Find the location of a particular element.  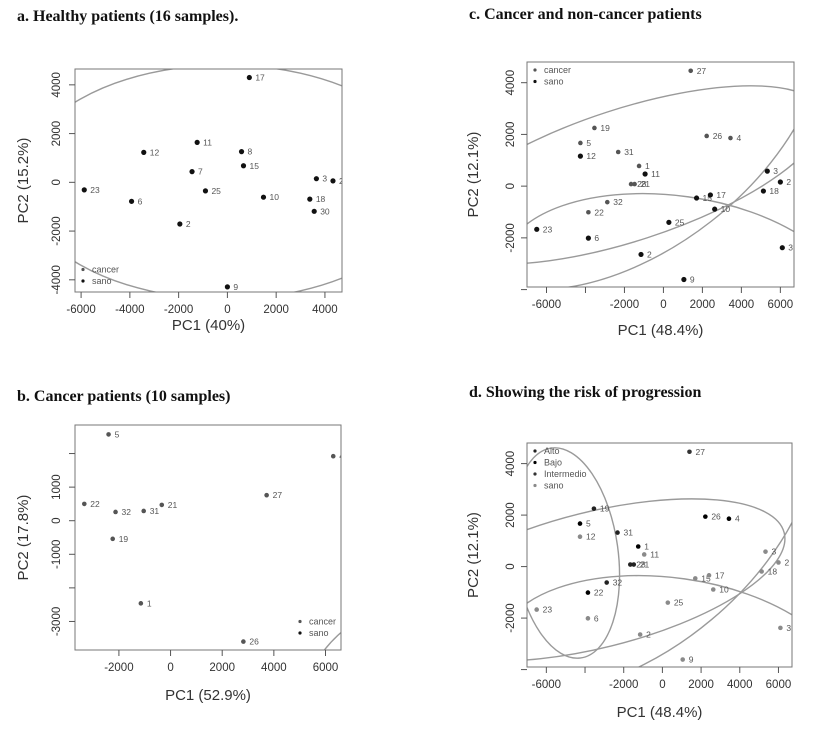

y-tick-label: -3000 is located at coordinates (57, 621).